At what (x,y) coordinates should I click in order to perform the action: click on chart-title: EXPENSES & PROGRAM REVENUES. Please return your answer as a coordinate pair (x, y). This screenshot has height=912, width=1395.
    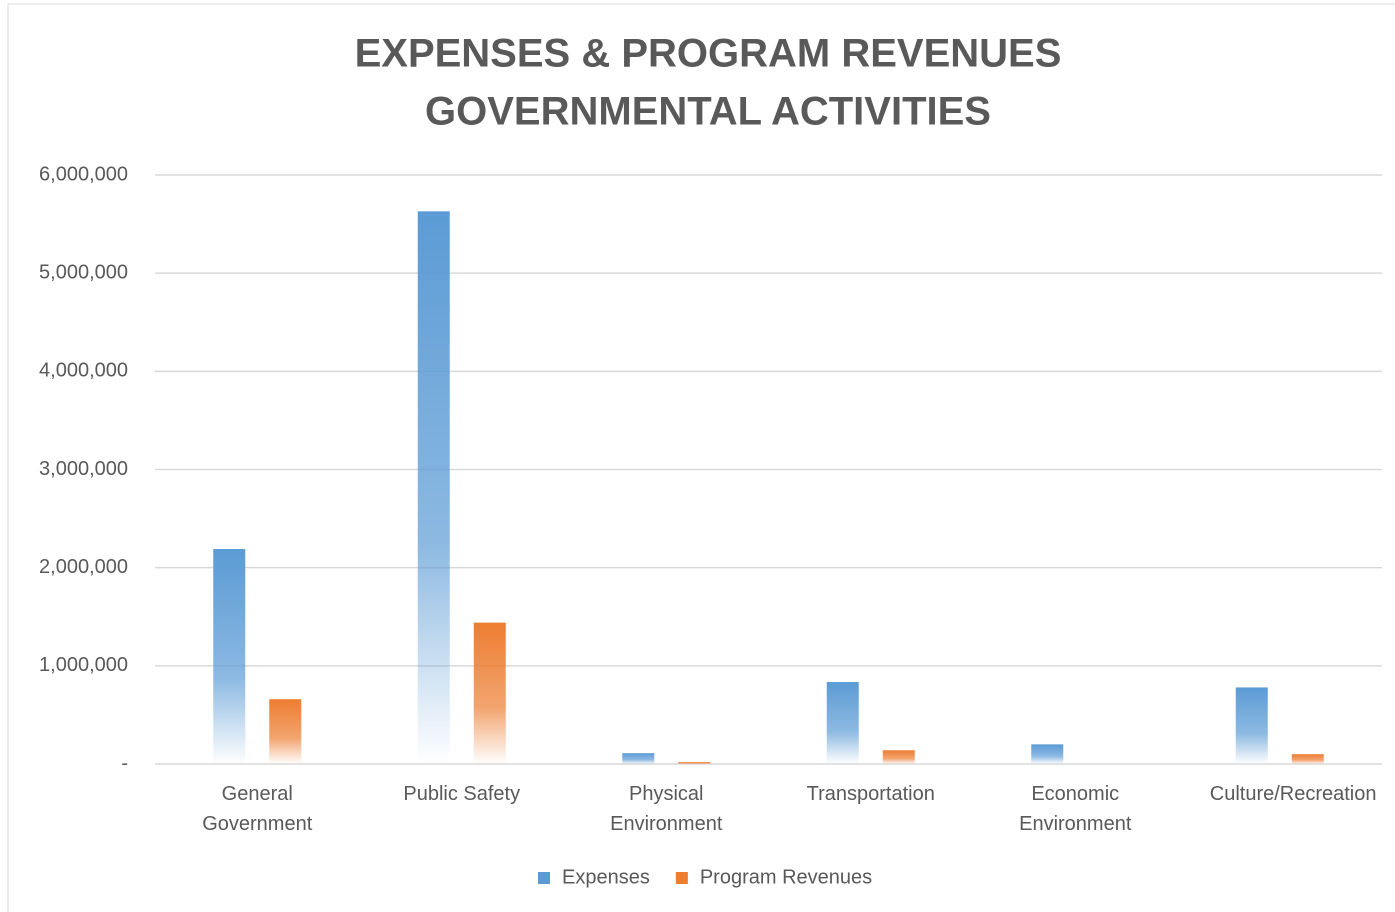
    Looking at the image, I should click on (708, 54).